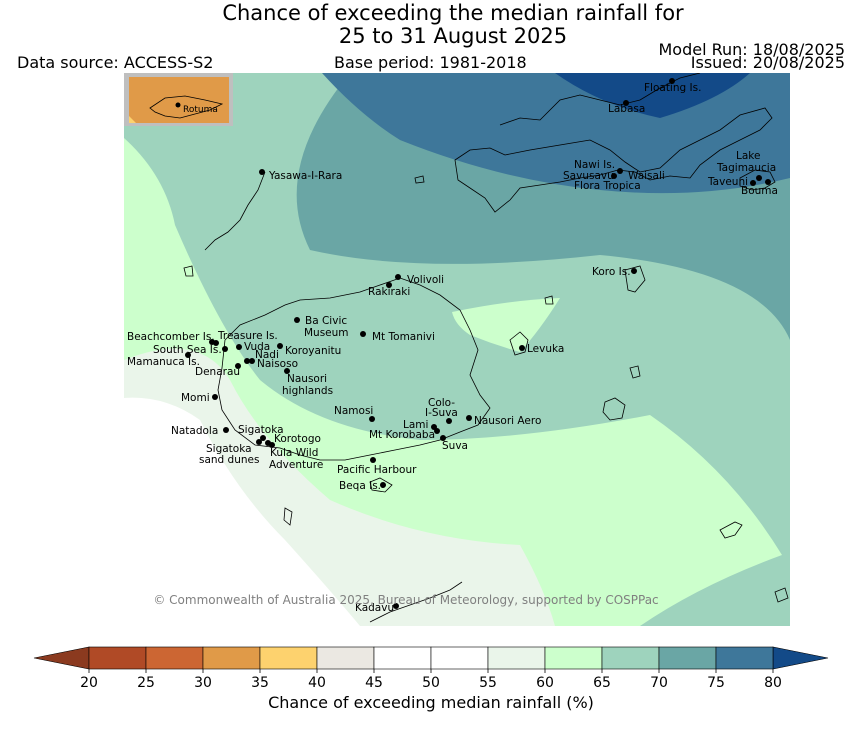 Image resolution: width=862 pixels, height=736 pixels. I want to click on place-label: Namosi, so click(353, 411).